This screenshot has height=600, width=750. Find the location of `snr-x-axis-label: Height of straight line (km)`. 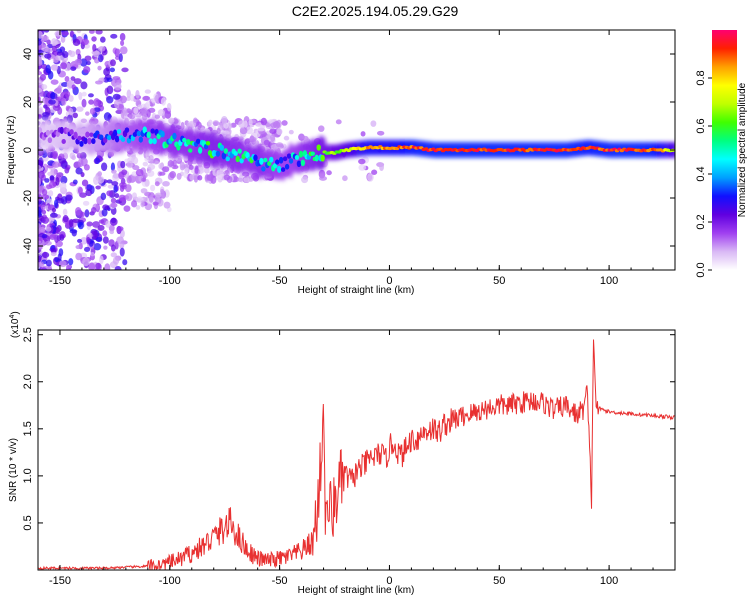

snr-x-axis-label: Height of straight line (km) is located at coordinates (356, 590).